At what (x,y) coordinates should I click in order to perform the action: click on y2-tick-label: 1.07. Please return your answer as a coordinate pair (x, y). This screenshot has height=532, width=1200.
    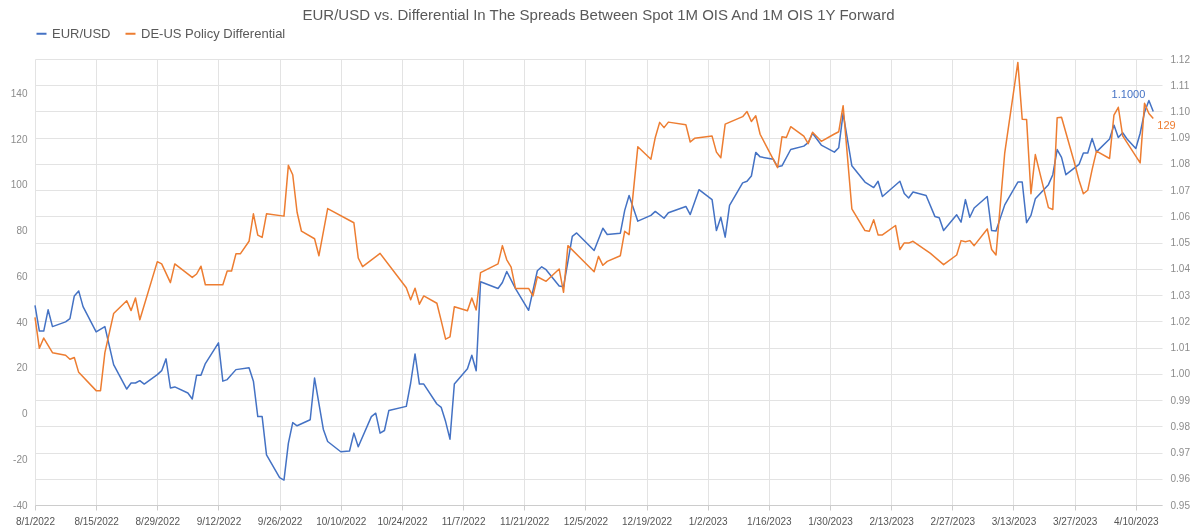
    Looking at the image, I should click on (1180, 190).